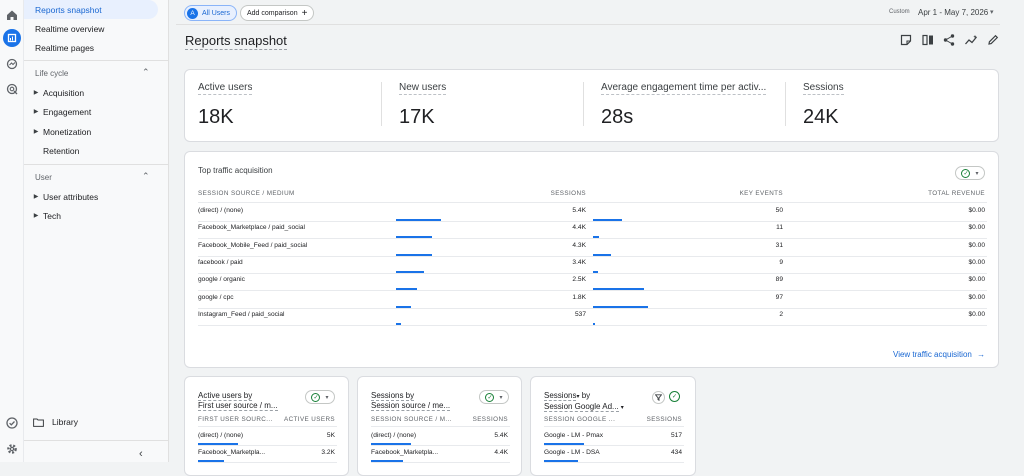 This screenshot has height=476, width=1024. Describe the element at coordinates (89, 150) in the screenshot. I see `nav-item-retention: Retention` at that location.